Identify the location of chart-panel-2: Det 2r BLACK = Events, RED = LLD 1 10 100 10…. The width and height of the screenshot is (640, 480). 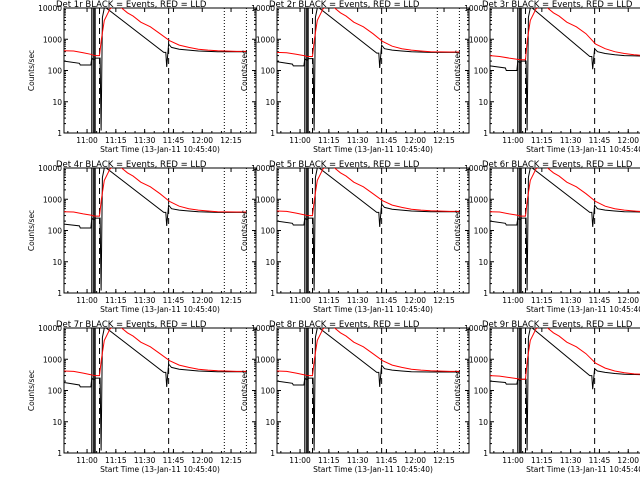
(355, 77).